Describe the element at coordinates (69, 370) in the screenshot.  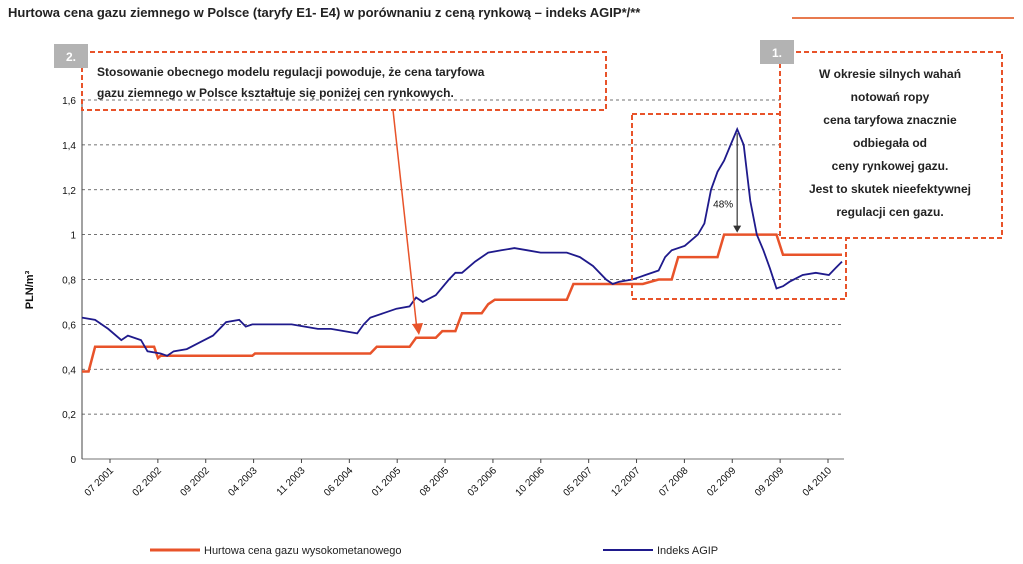
I see `y-tick-label: 0,4` at that location.